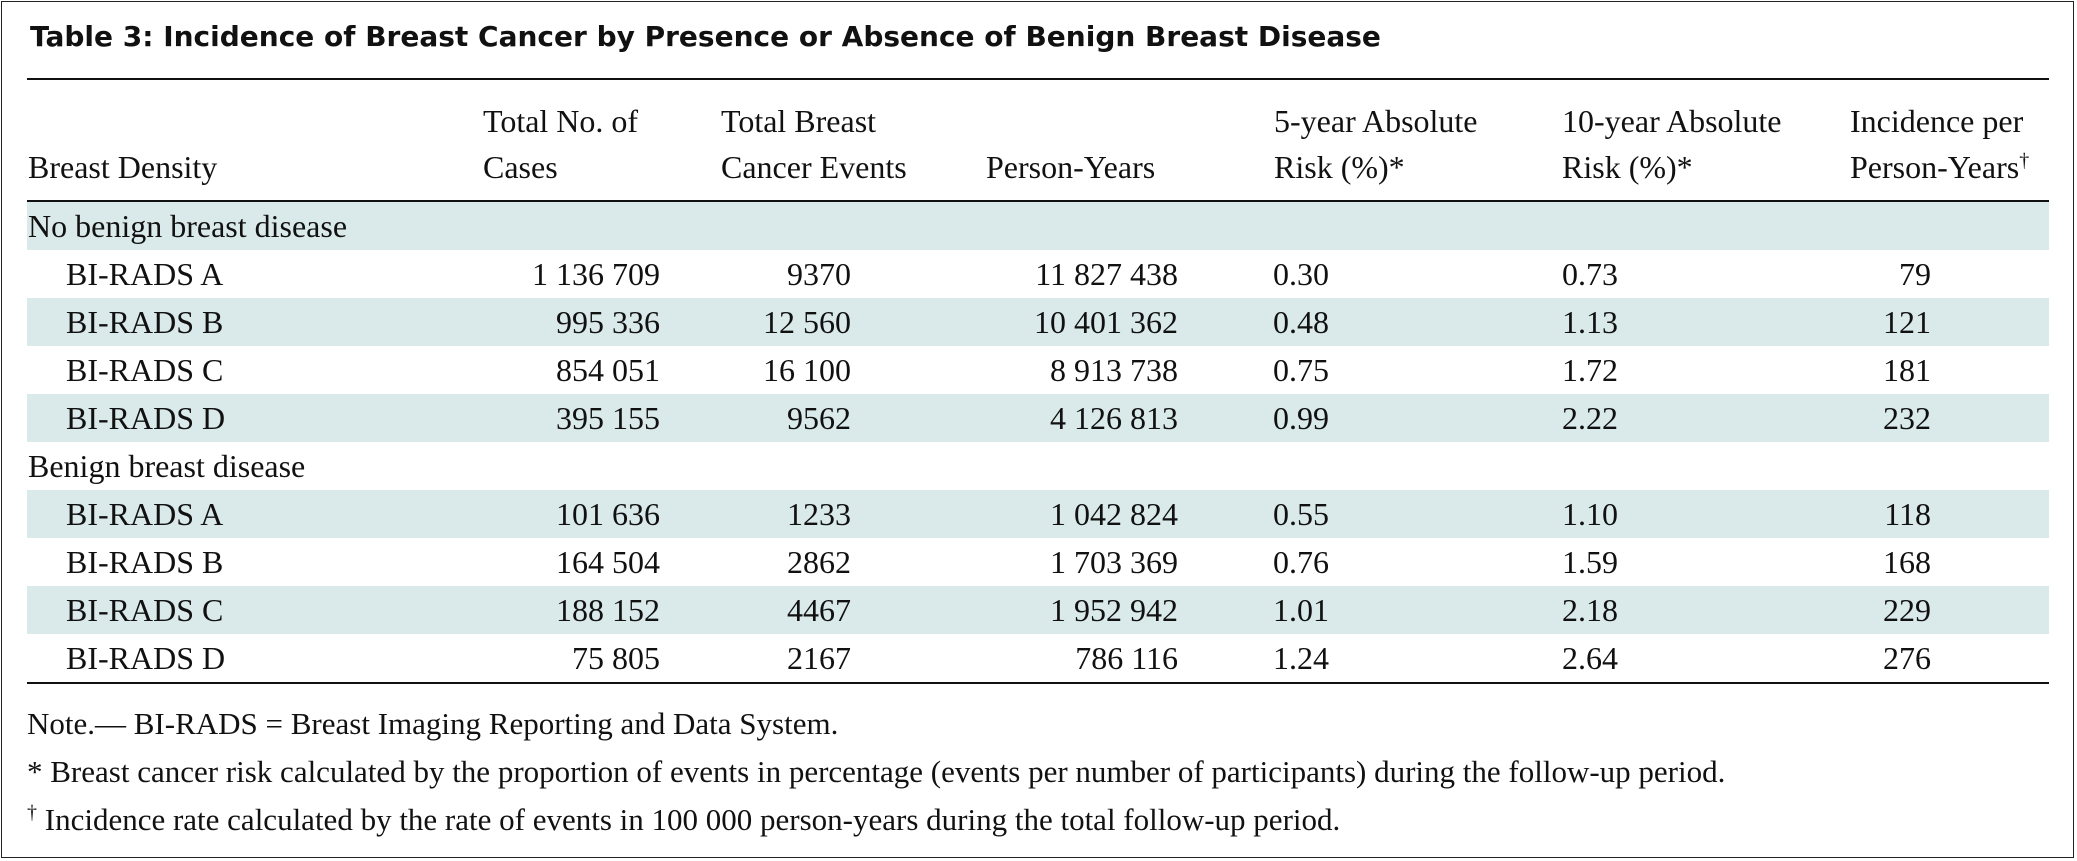 This screenshot has width=2077, height=861. Describe the element at coordinates (1301, 562) in the screenshot. I see `cell-risk5: 0.76` at that location.